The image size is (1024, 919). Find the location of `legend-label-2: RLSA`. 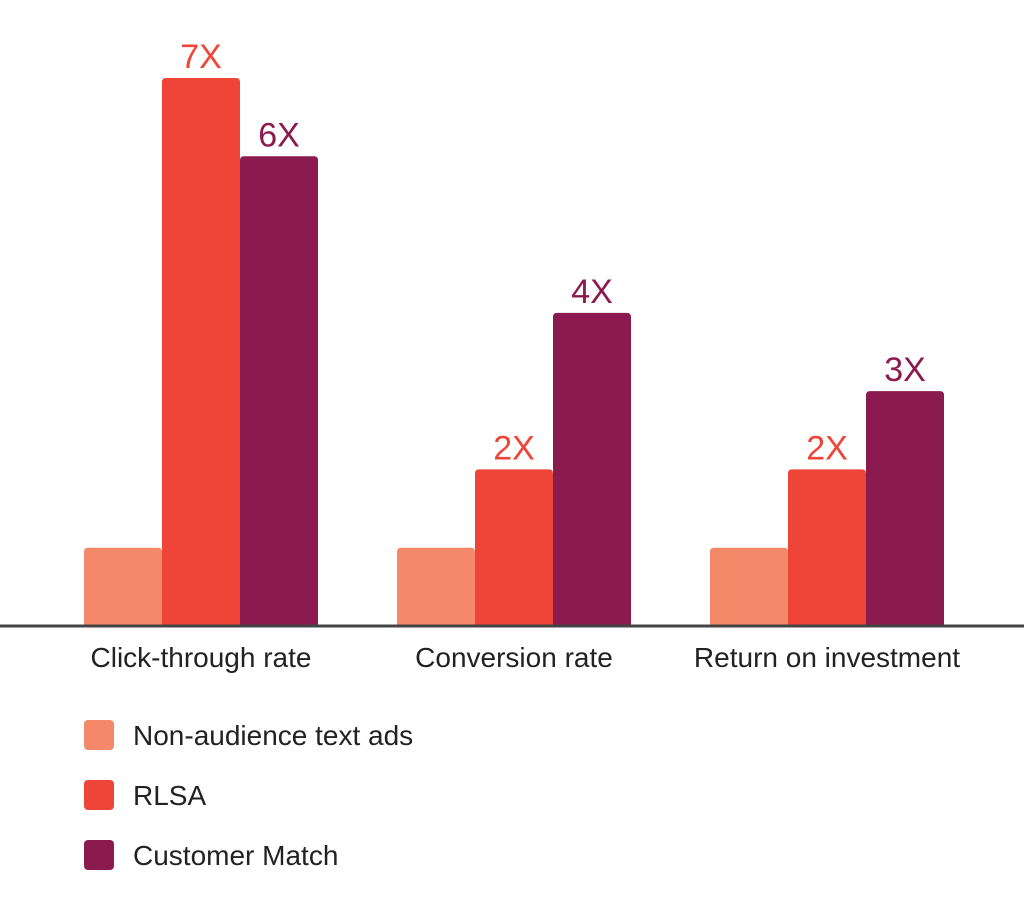

legend-label-2: RLSA is located at coordinates (169, 795).